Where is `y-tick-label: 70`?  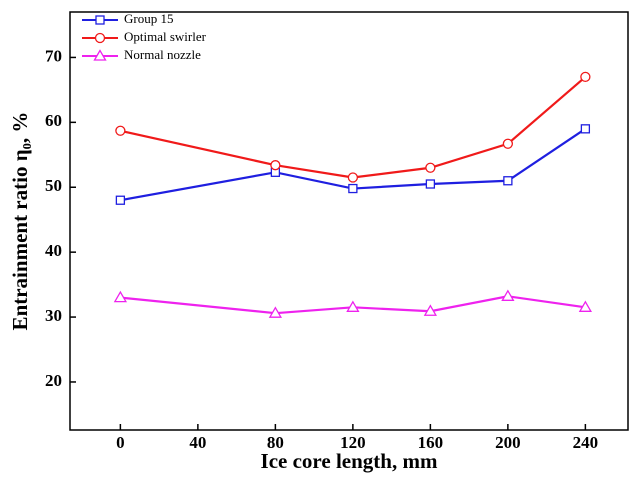 y-tick-label: 70 is located at coordinates (53, 55).